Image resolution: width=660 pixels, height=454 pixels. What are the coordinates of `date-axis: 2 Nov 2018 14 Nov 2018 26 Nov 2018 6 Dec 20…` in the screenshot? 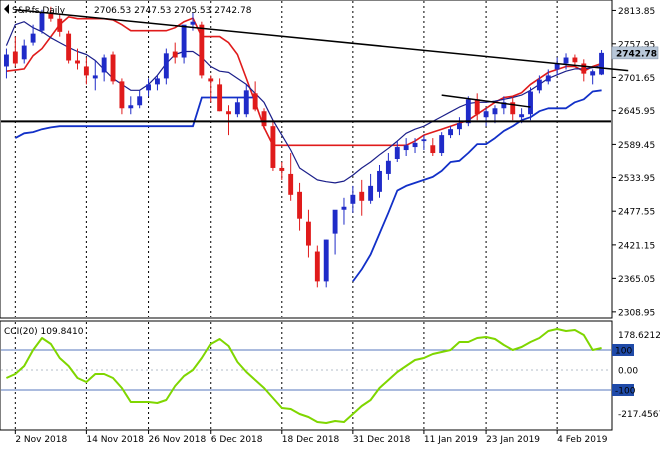 It's located at (311, 437).